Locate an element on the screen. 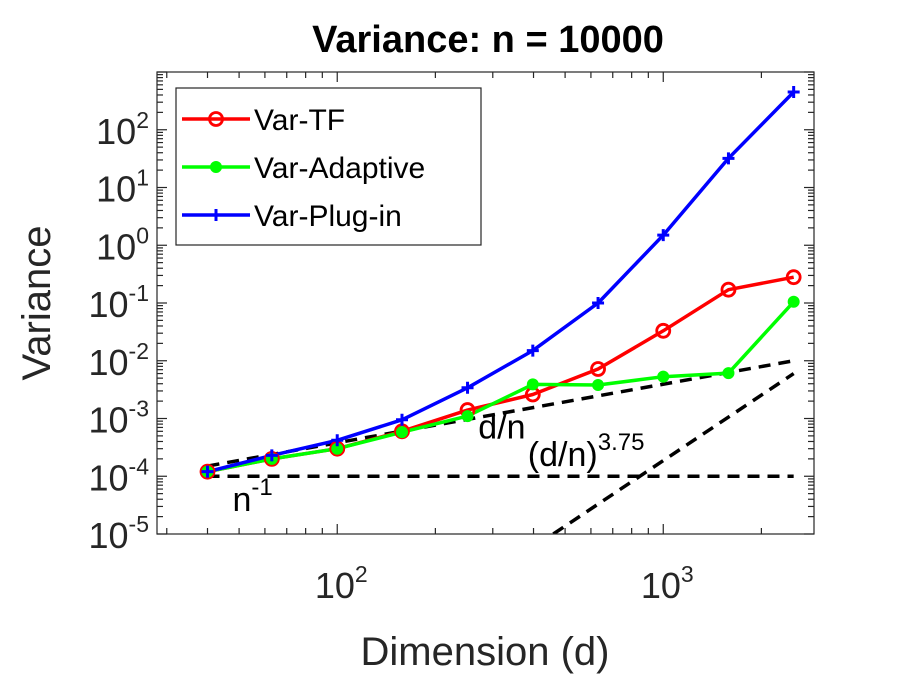 Image resolution: width=900 pixels, height=675 pixels. y-tick-label-2: 10⁻³ is located at coordinates (119, 418).